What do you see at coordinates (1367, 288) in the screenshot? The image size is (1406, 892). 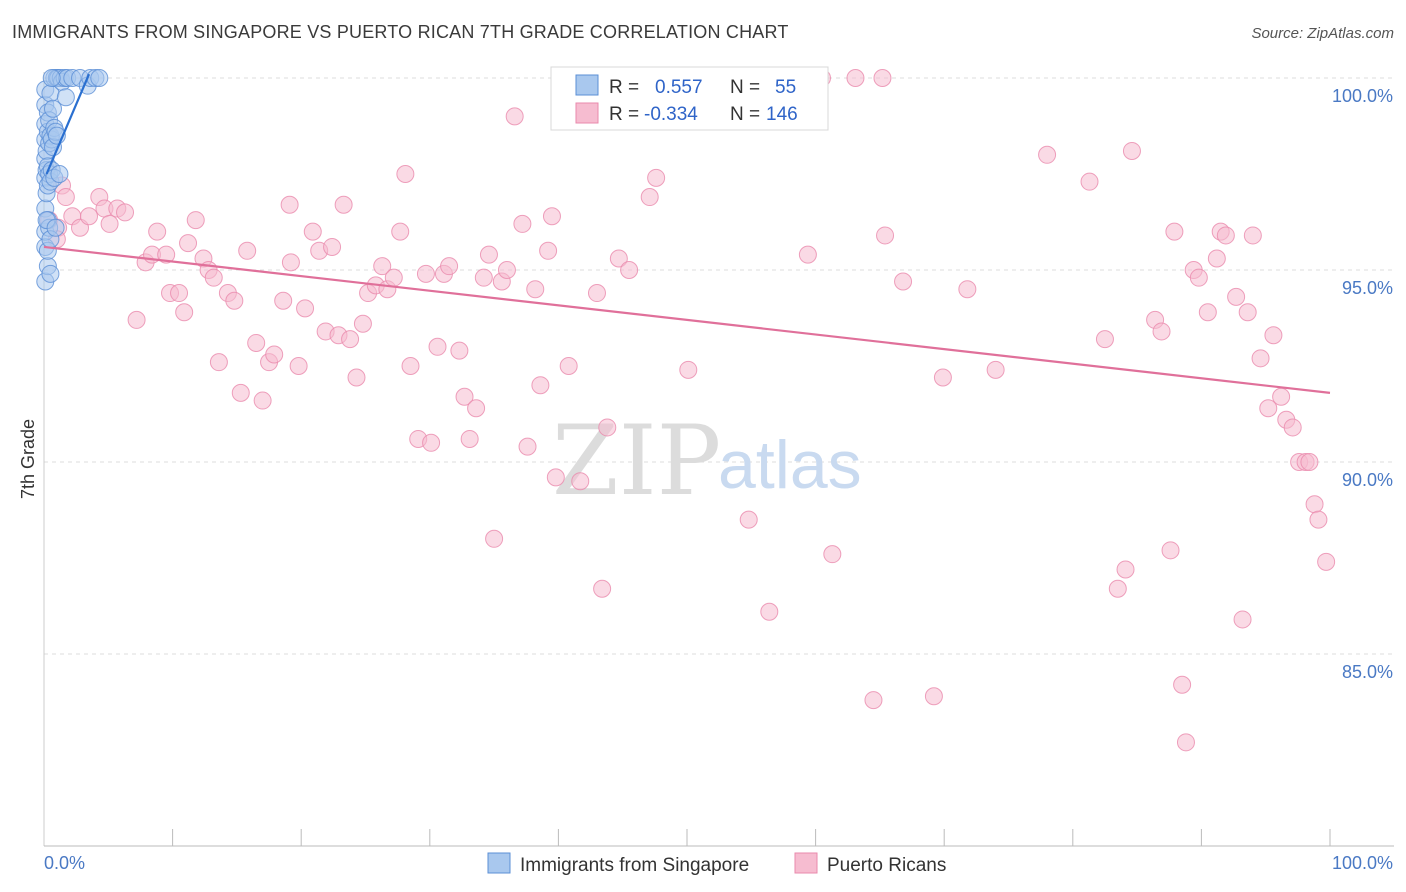 I see `y-tick-label: 95.0%` at bounding box center [1367, 288].